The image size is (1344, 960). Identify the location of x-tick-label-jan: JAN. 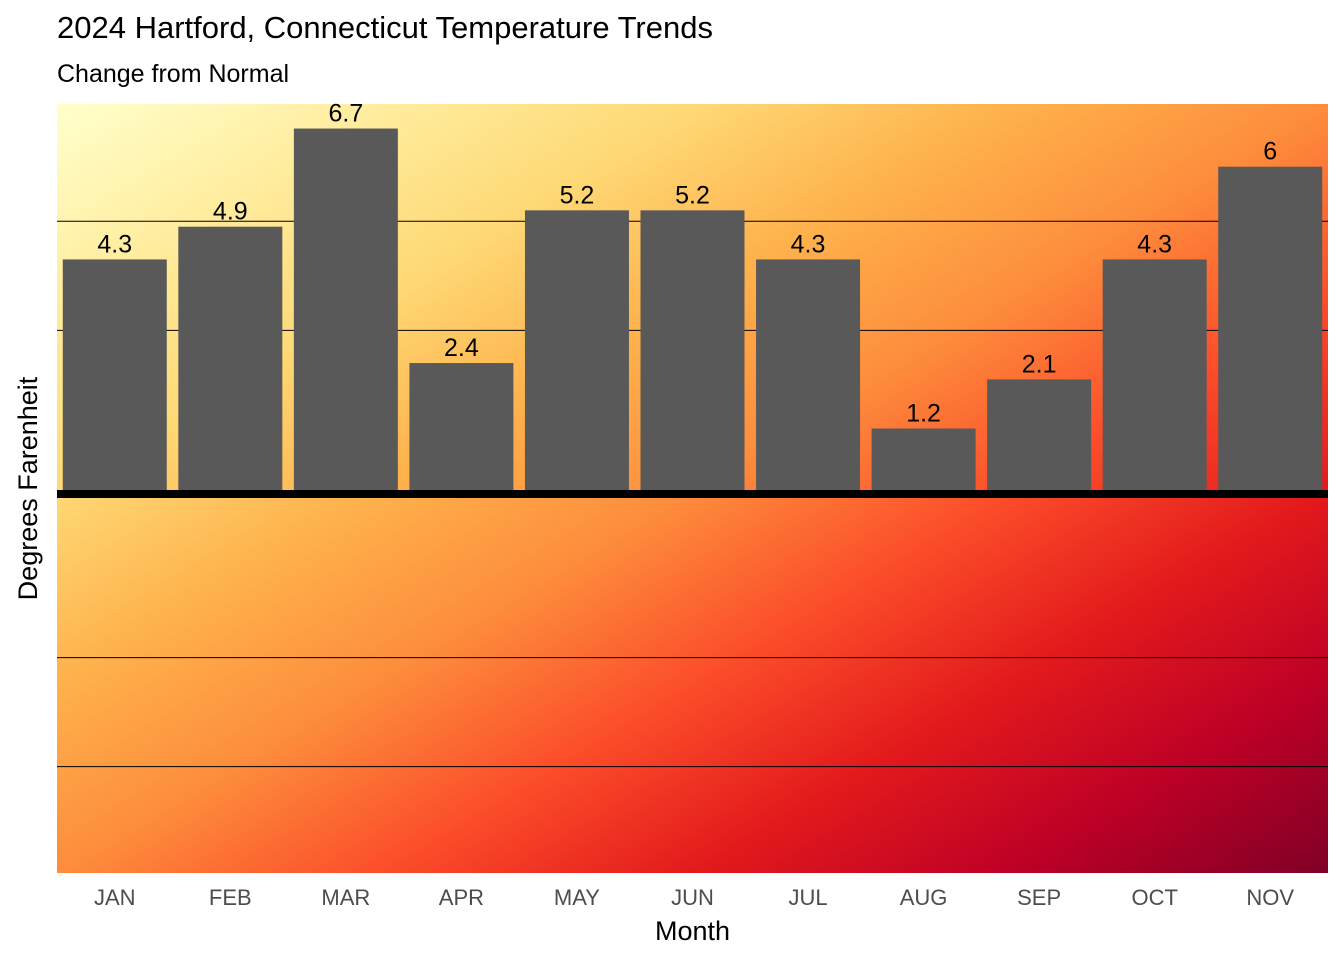
(115, 897).